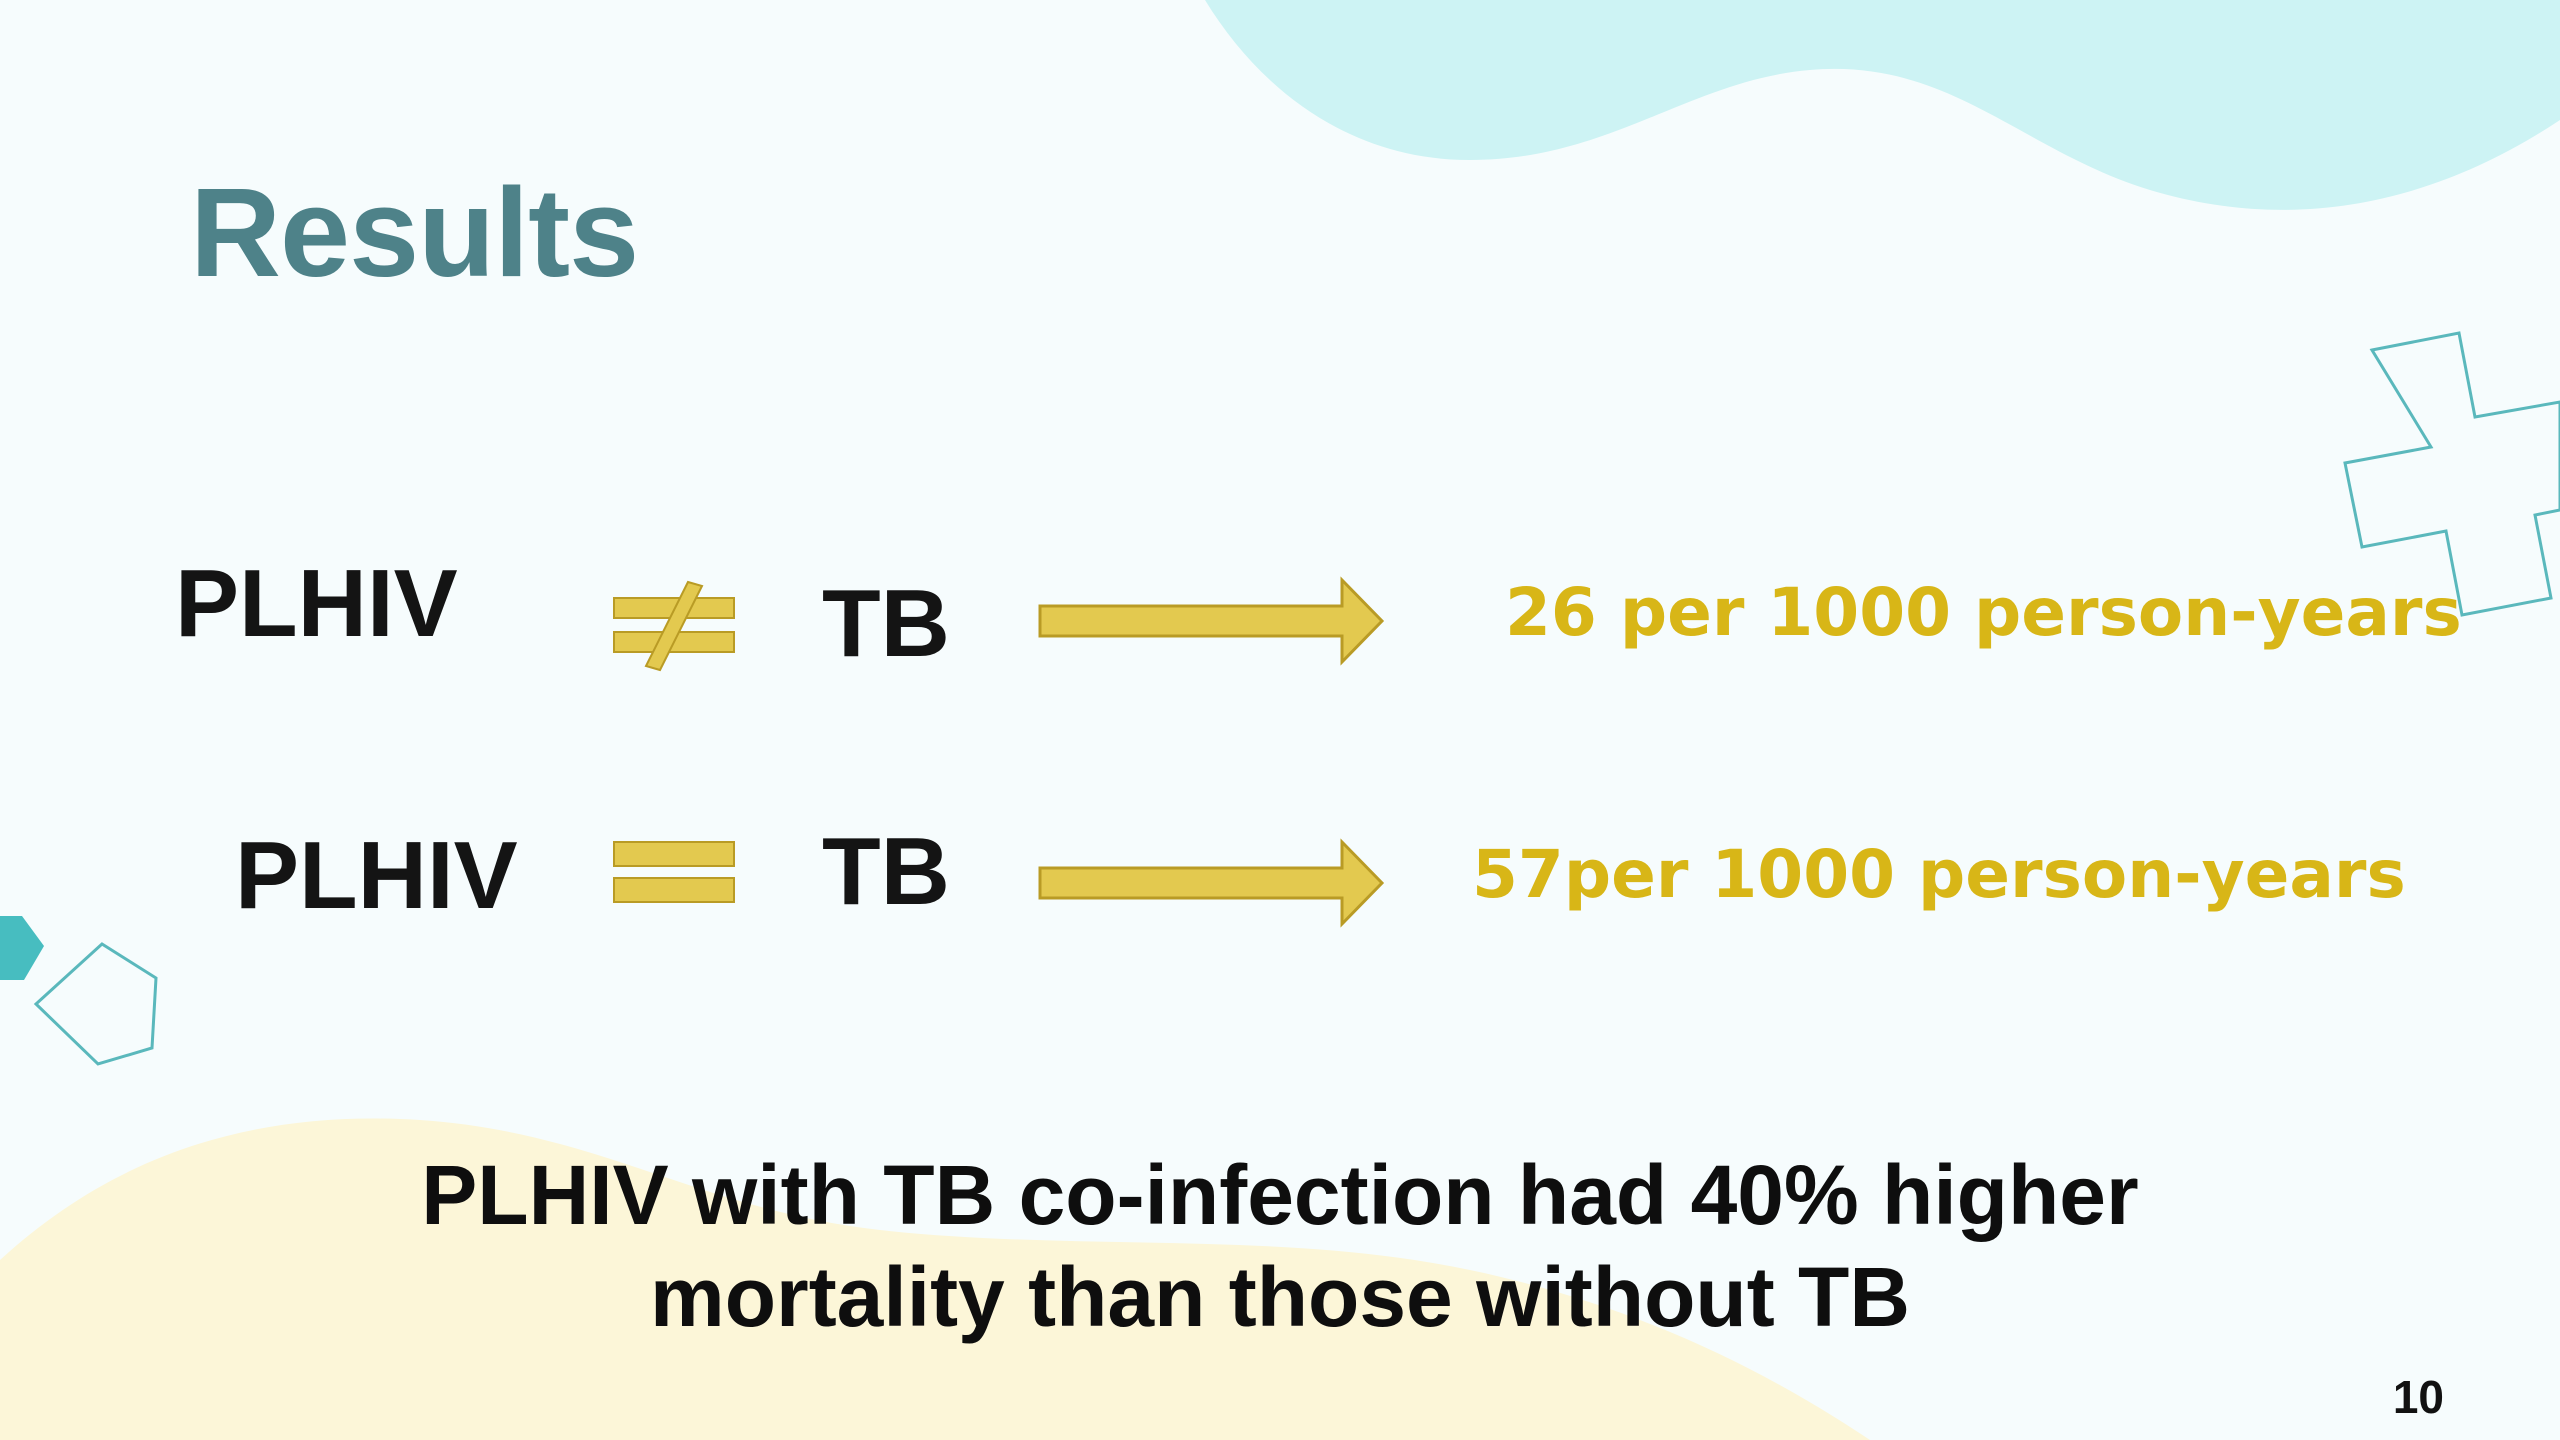  I want to click on cross-outline-icon, so click(2451, 474).